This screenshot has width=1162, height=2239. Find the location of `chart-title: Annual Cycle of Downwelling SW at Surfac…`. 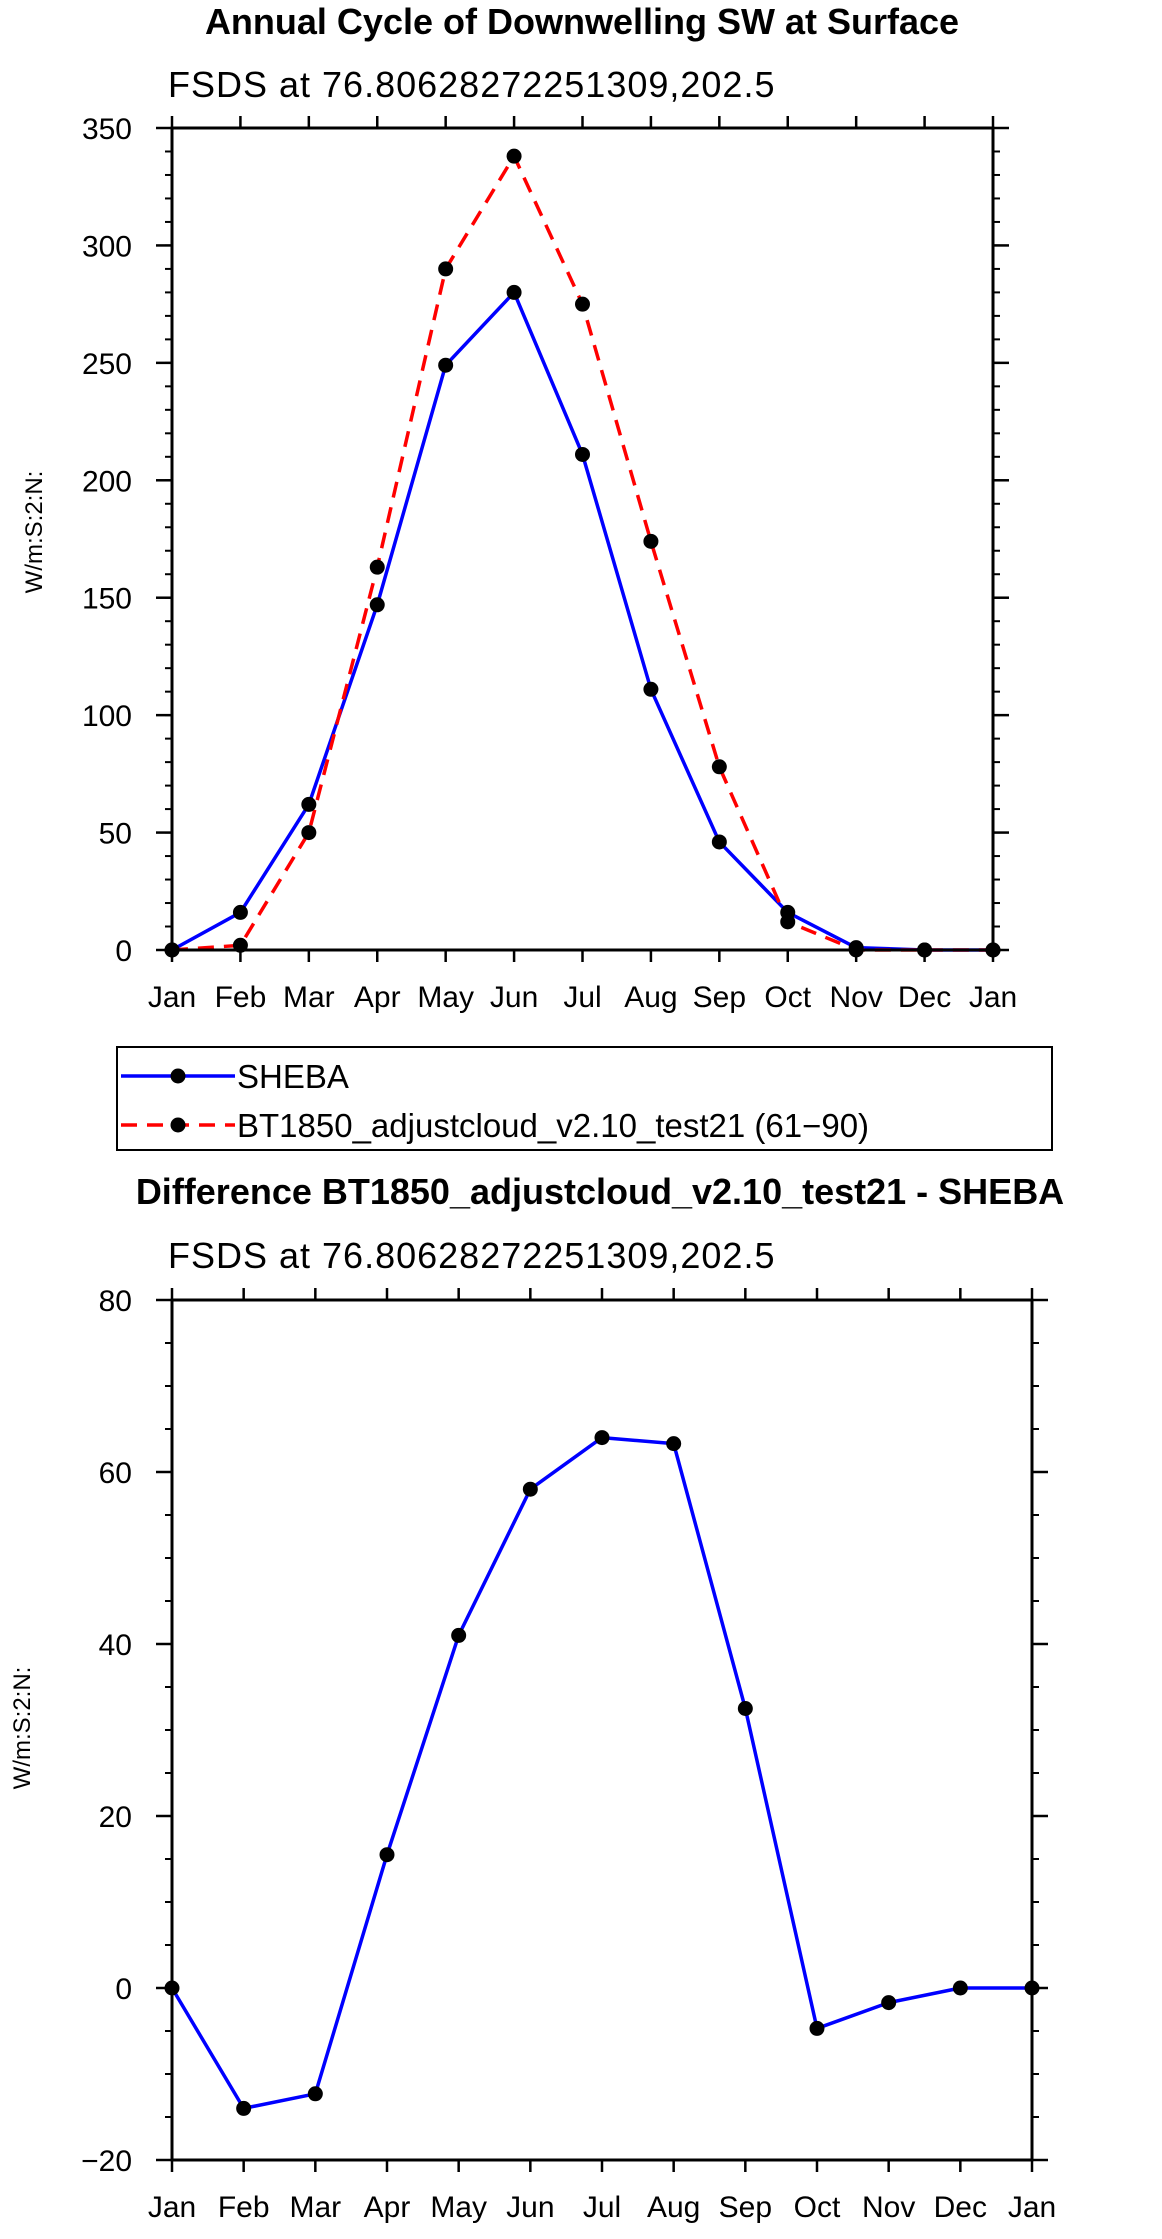

chart-title: Annual Cycle of Downwelling SW at Surfac… is located at coordinates (582, 21).